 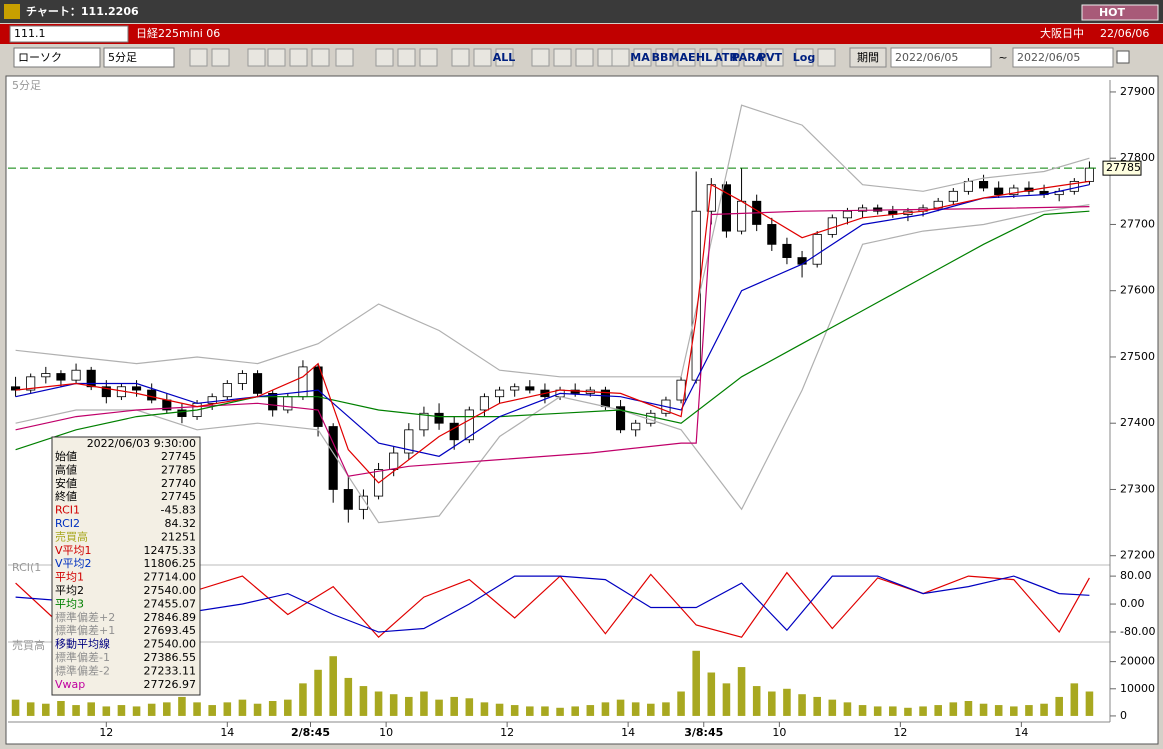 I want to click on info-label: Vwap, so click(x=70, y=684).